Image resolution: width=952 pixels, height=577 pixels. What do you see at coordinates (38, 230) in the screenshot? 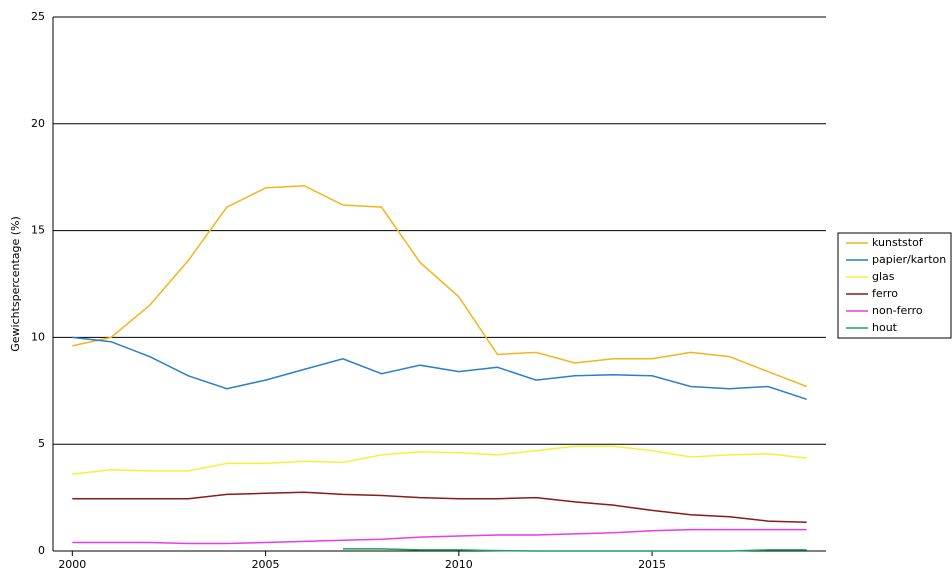
I see `y-tick-label: 15` at bounding box center [38, 230].